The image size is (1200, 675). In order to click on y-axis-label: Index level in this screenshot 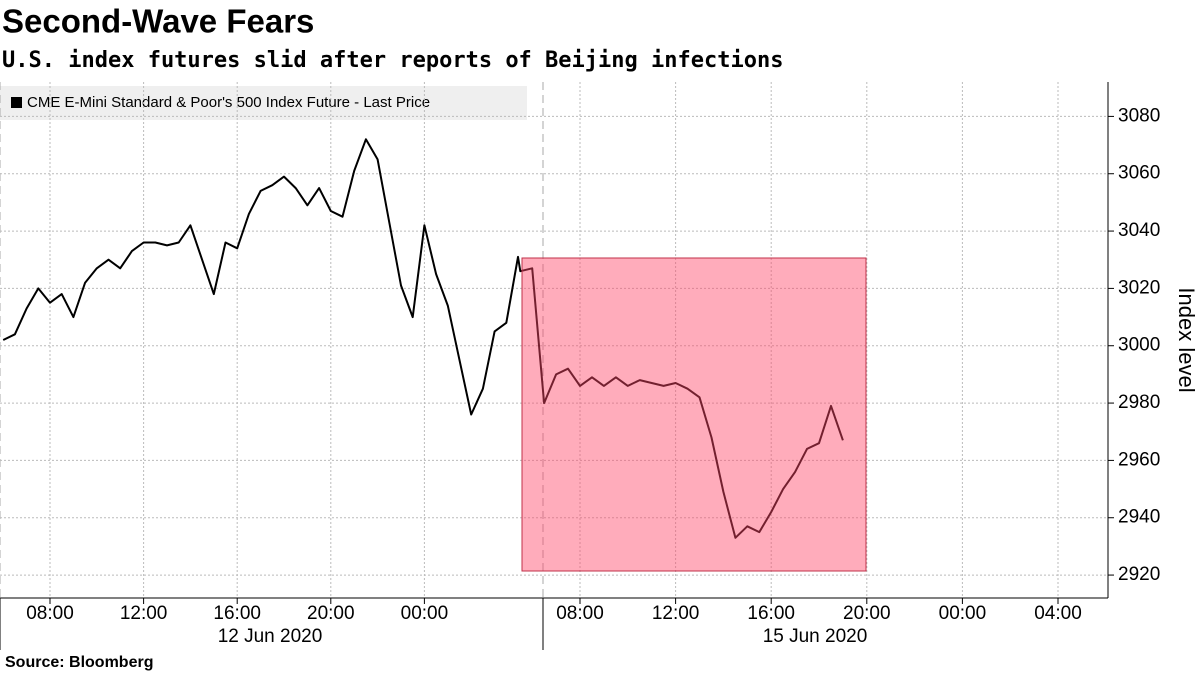, I will do `click(1186, 339)`.